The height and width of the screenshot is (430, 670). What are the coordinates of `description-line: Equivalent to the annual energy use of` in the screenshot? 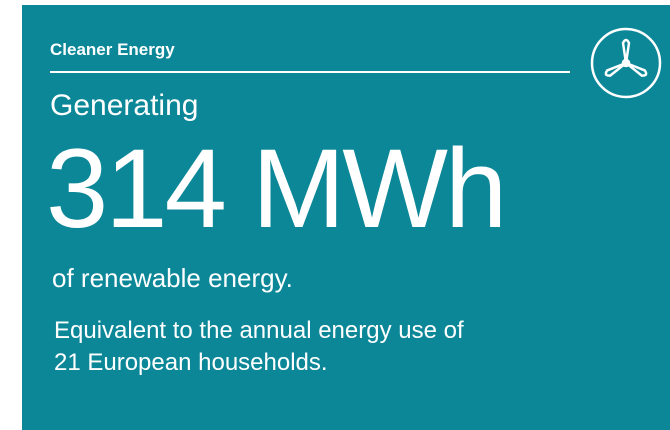 It's located at (259, 330).